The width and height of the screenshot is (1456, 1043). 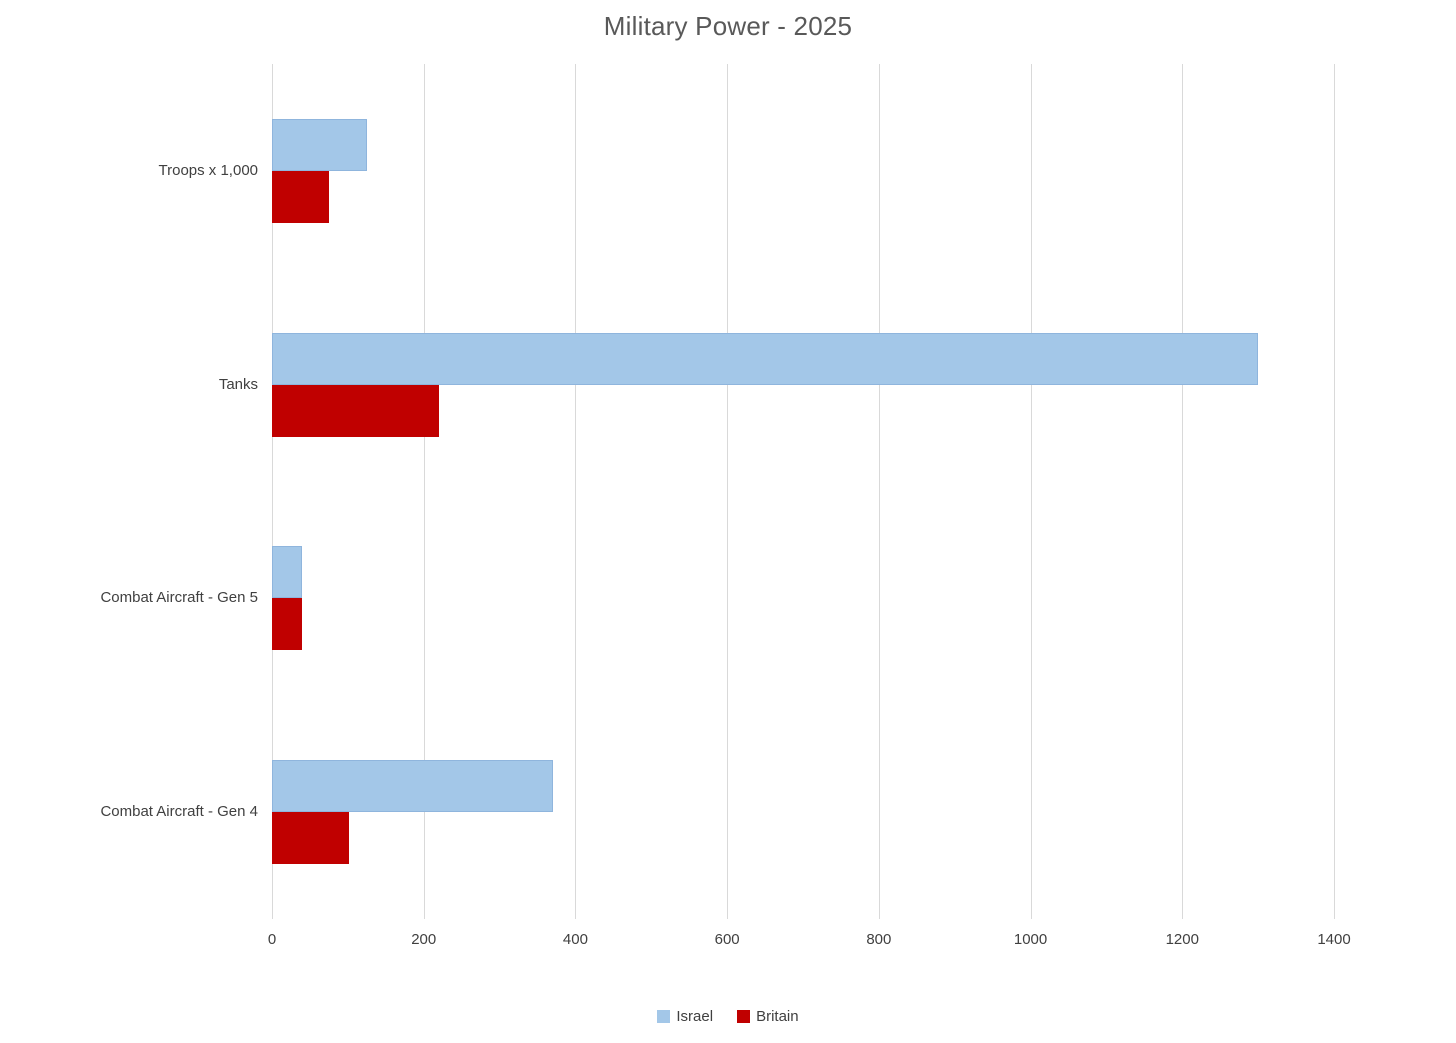 What do you see at coordinates (728, 1016) in the screenshot?
I see `legend: Israel Britain` at bounding box center [728, 1016].